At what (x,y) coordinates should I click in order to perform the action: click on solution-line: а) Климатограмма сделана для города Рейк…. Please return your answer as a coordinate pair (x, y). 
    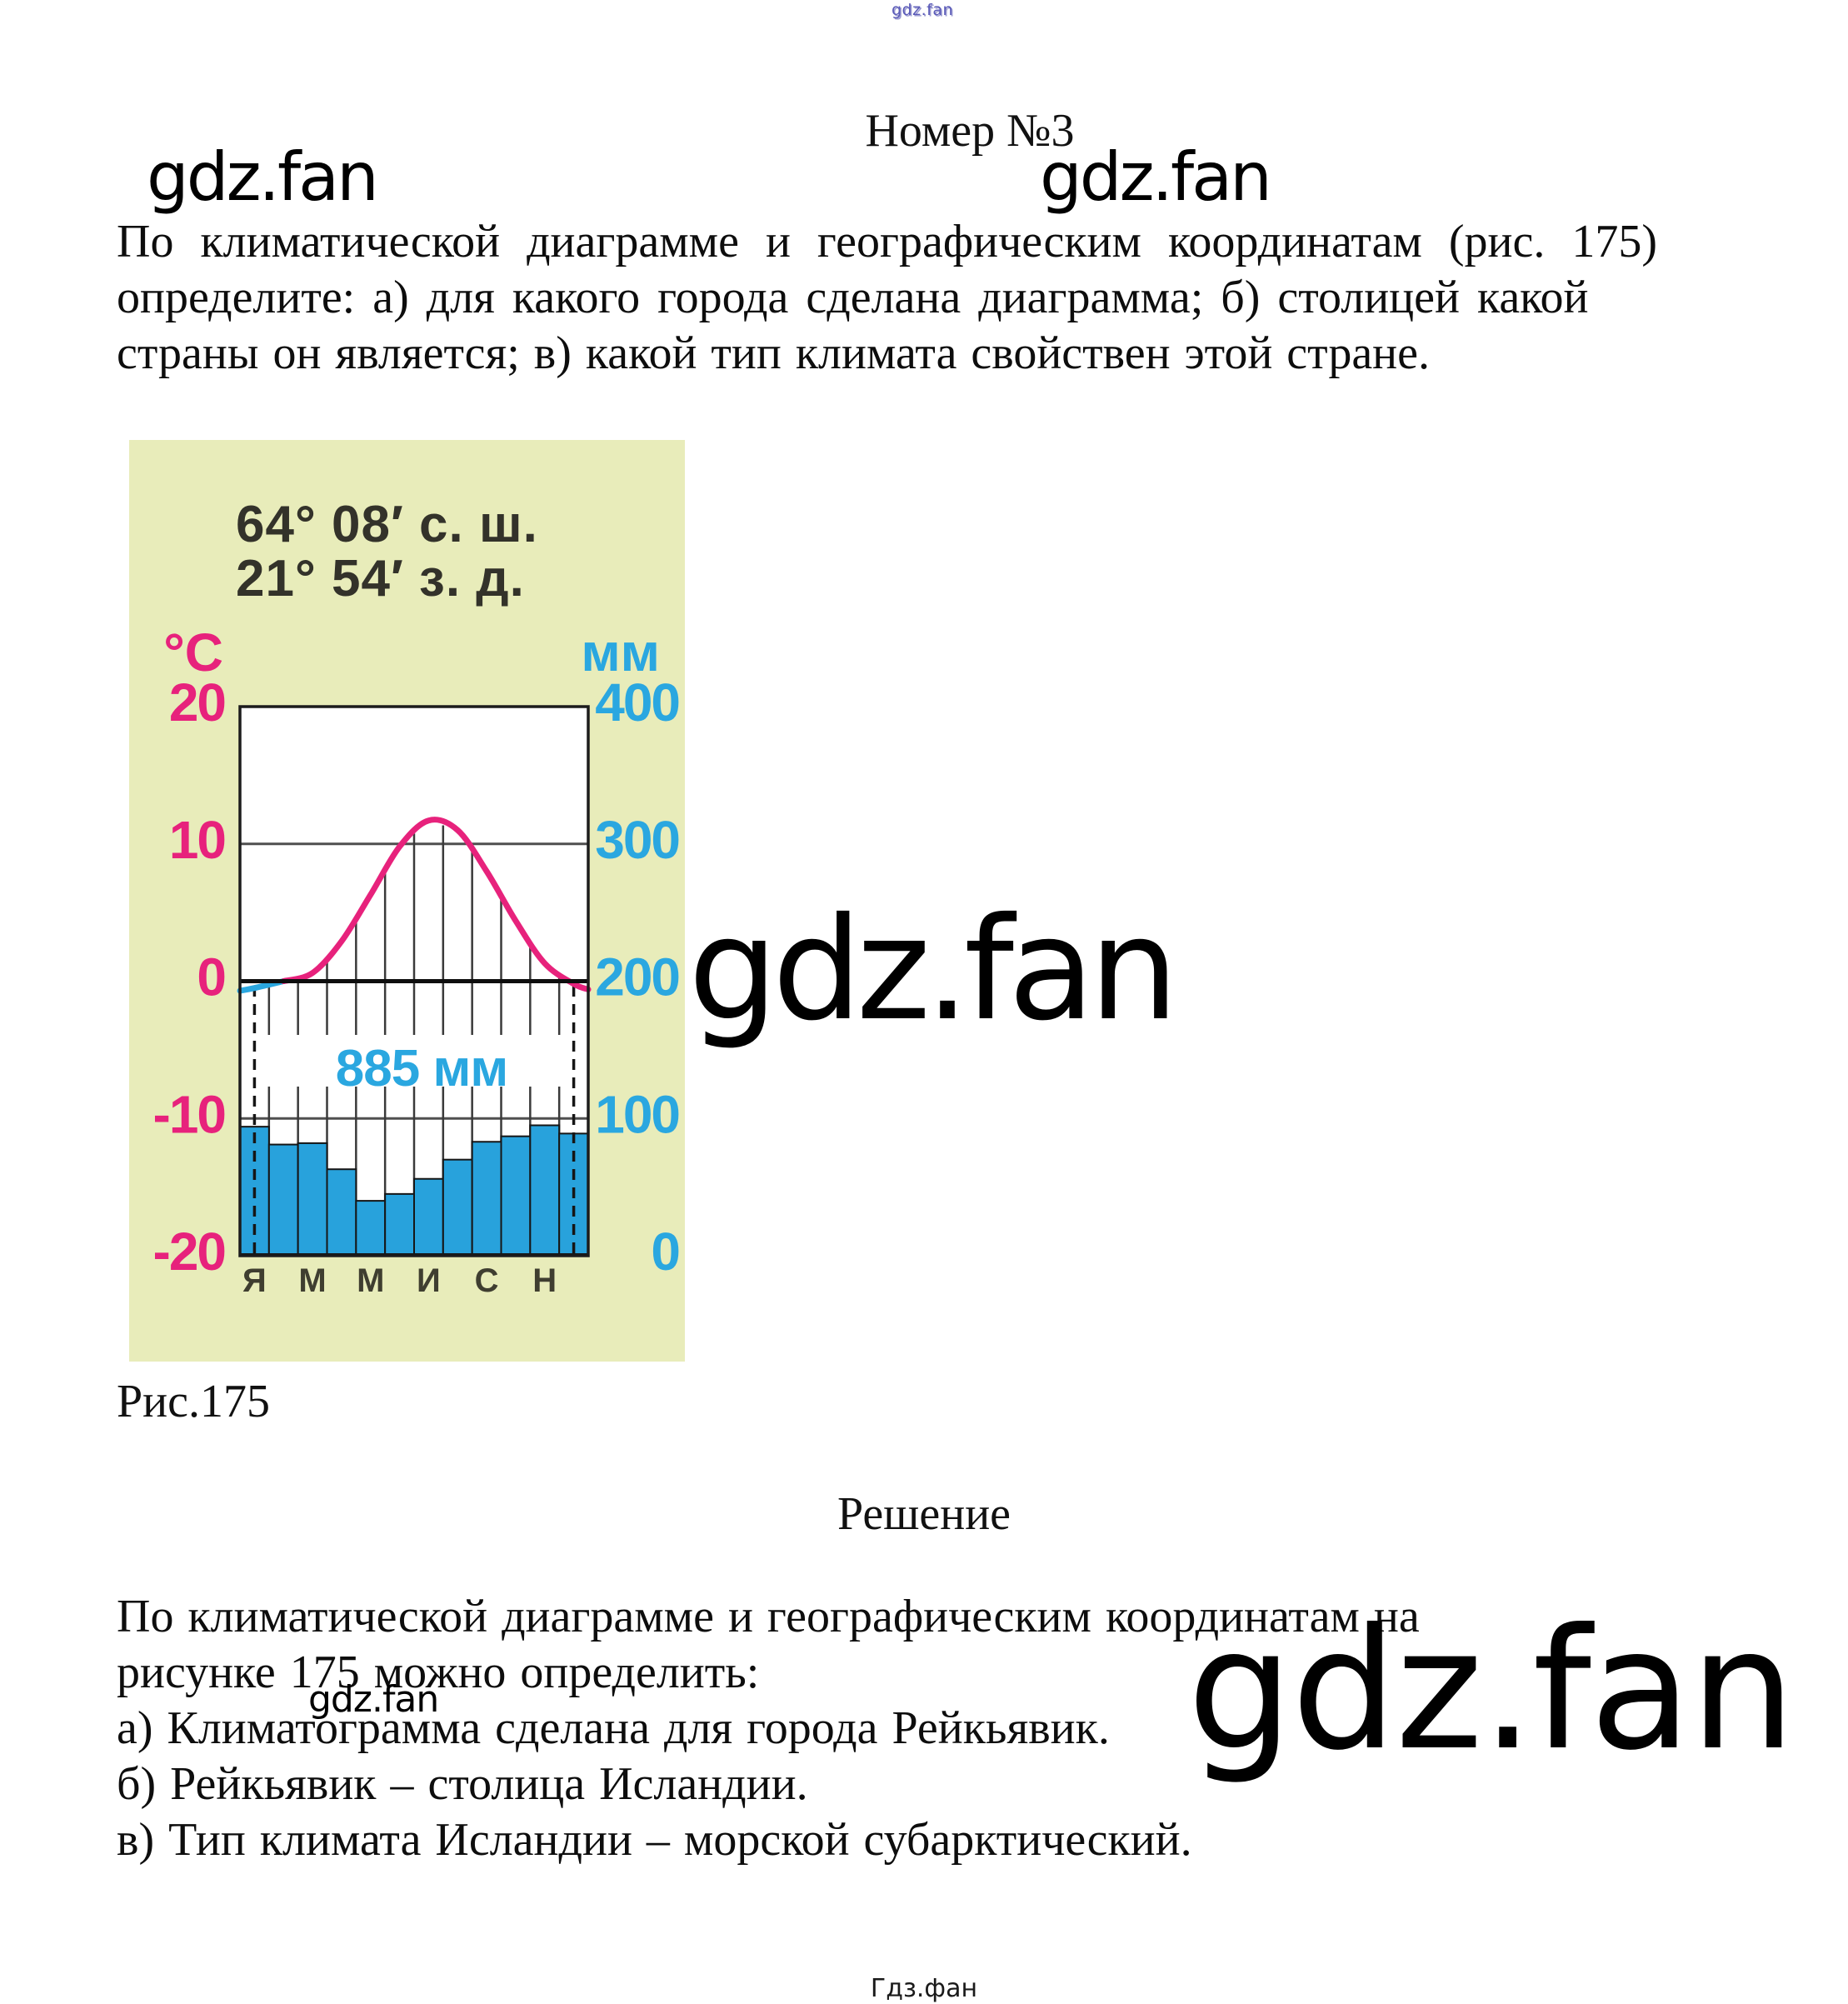
    Looking at the image, I should click on (614, 1728).